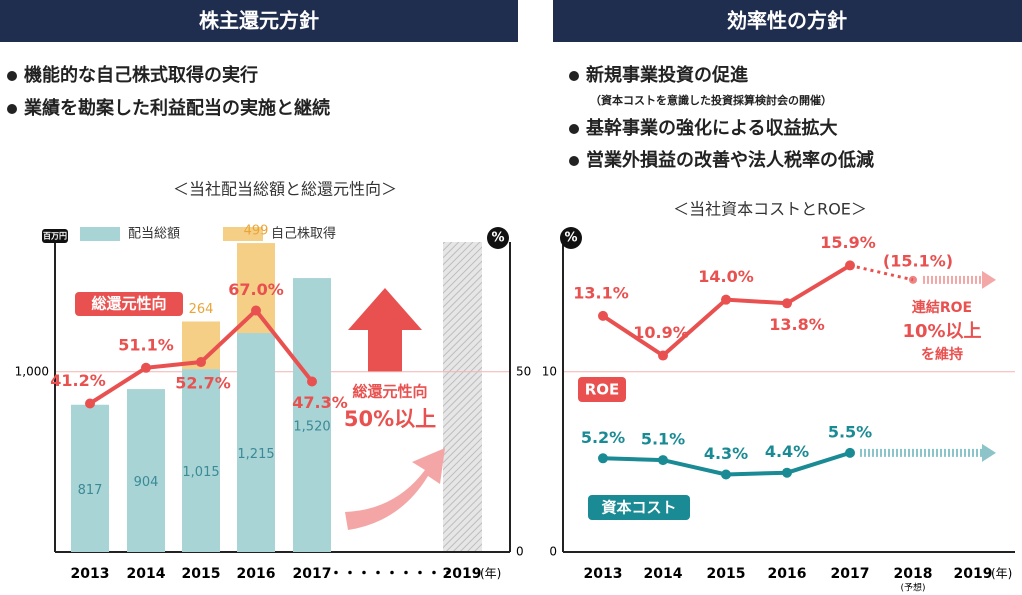 The image size is (1022, 595). I want to click on point-label: 14.0%, so click(726, 276).